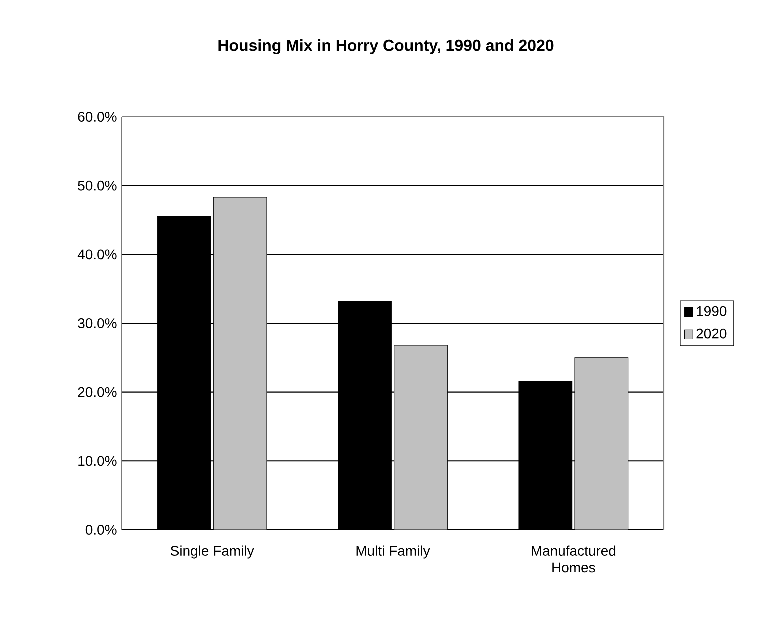 The image size is (772, 627). Describe the element at coordinates (97, 392) in the screenshot. I see `y-tick-label: 20.0%` at that location.